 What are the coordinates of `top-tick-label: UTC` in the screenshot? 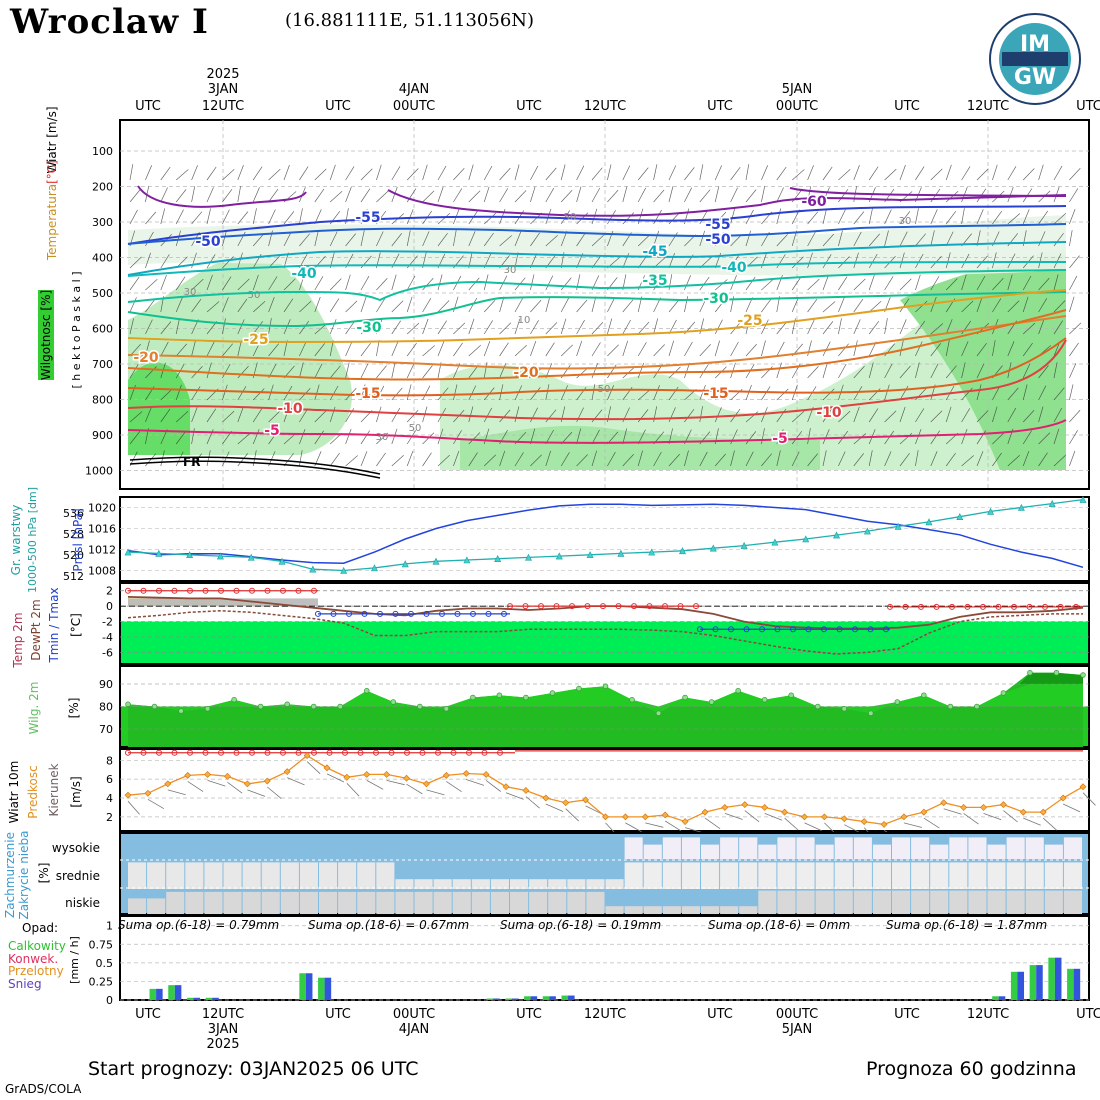 It's located at (1088, 106).